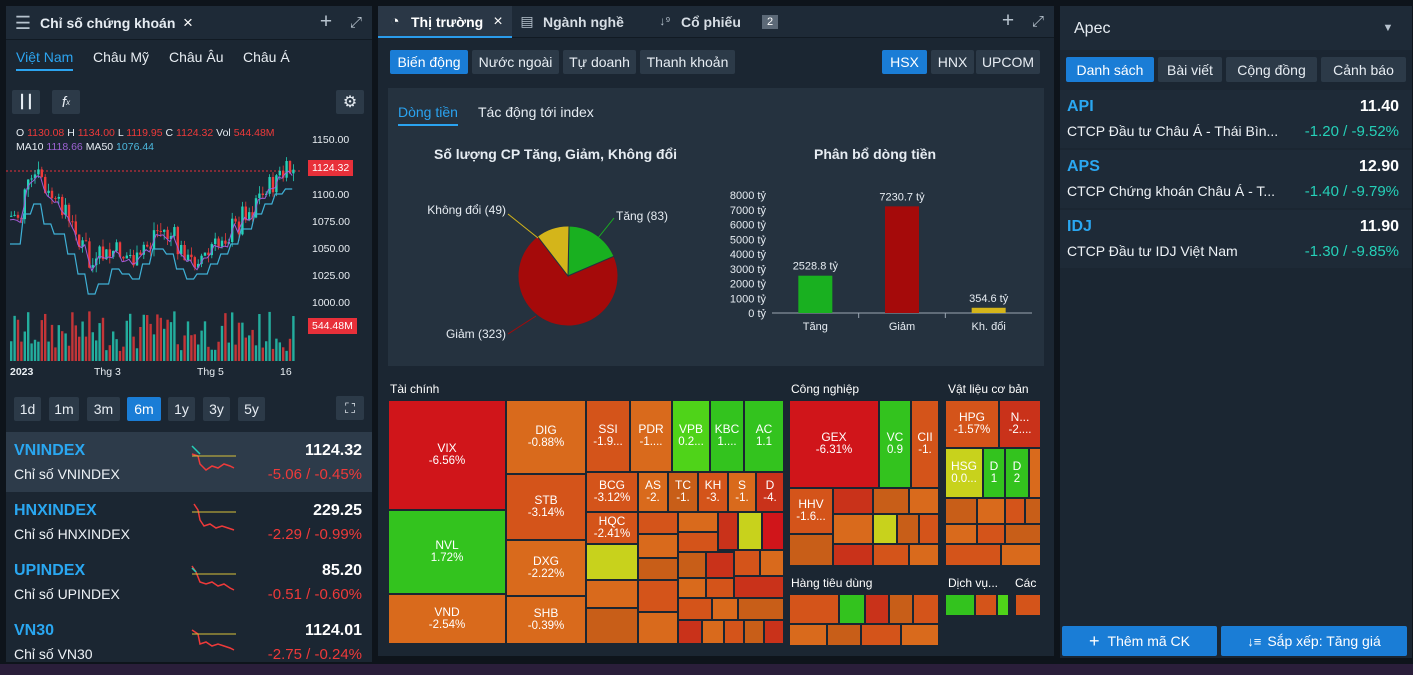 The image size is (1413, 675). What do you see at coordinates (428, 115) in the screenshot?
I see `inner-tab-cashflow: Dòng tiền` at bounding box center [428, 115].